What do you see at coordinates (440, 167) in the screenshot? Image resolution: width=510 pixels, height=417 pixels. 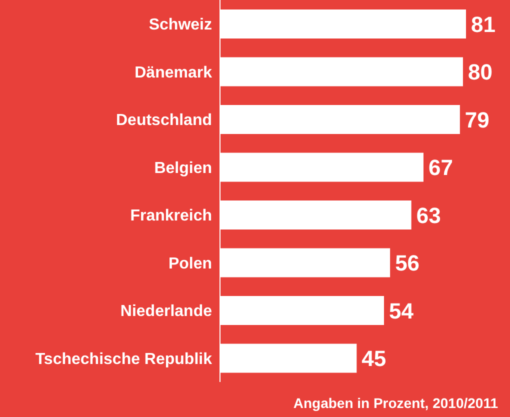 I see `data-label: 67` at bounding box center [440, 167].